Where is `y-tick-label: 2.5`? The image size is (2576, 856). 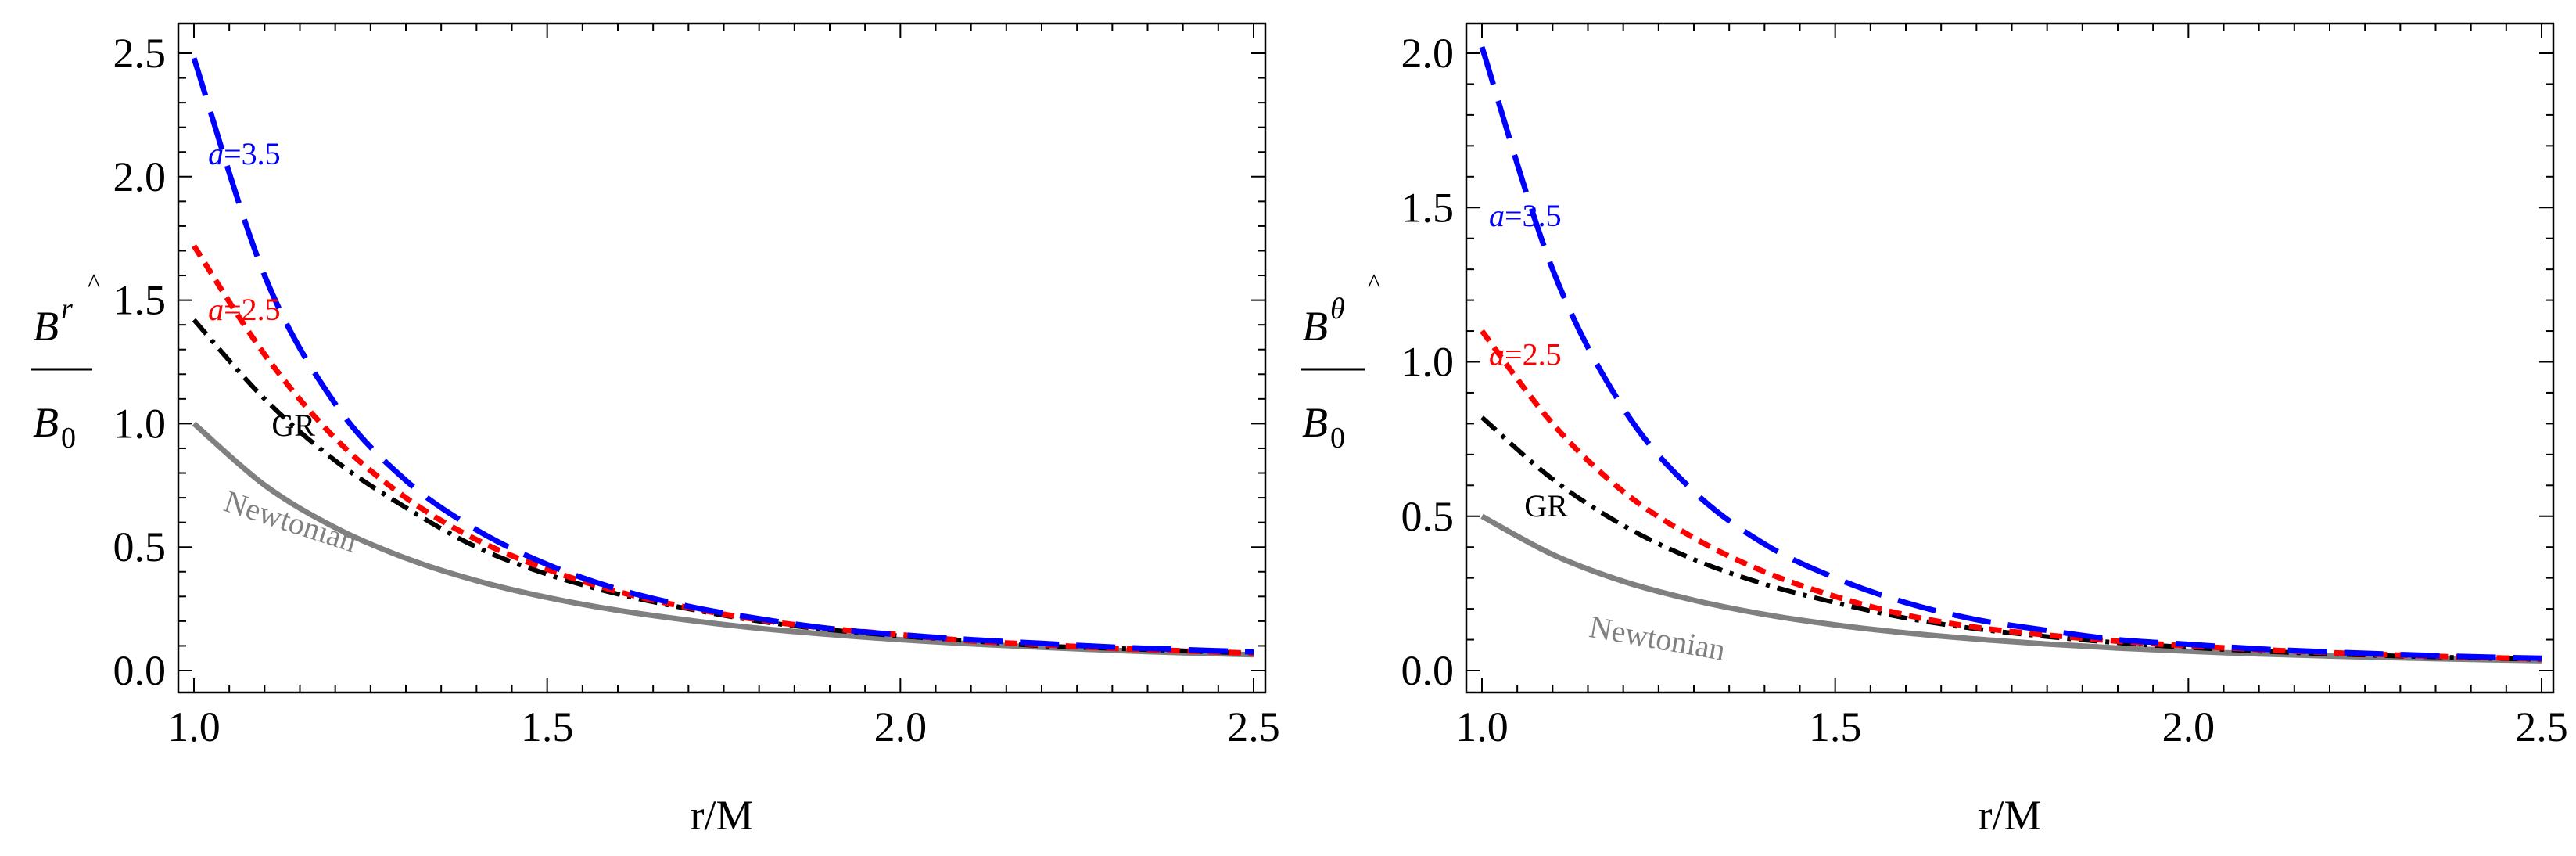 y-tick-label: 2.5 is located at coordinates (140, 53).